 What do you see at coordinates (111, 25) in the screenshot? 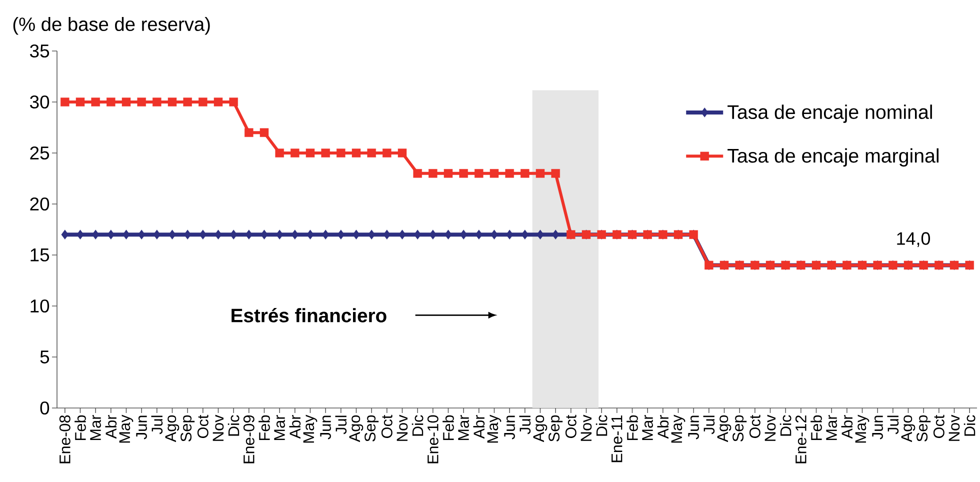
I see `y-axis-title: (% de base de reserva)` at bounding box center [111, 25].